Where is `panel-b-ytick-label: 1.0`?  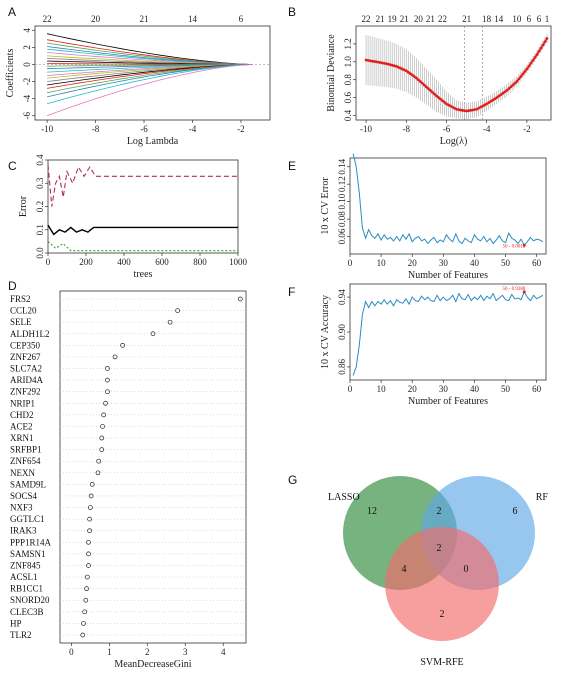
panel-b-ytick-label: 1.0 is located at coordinates (348, 62).